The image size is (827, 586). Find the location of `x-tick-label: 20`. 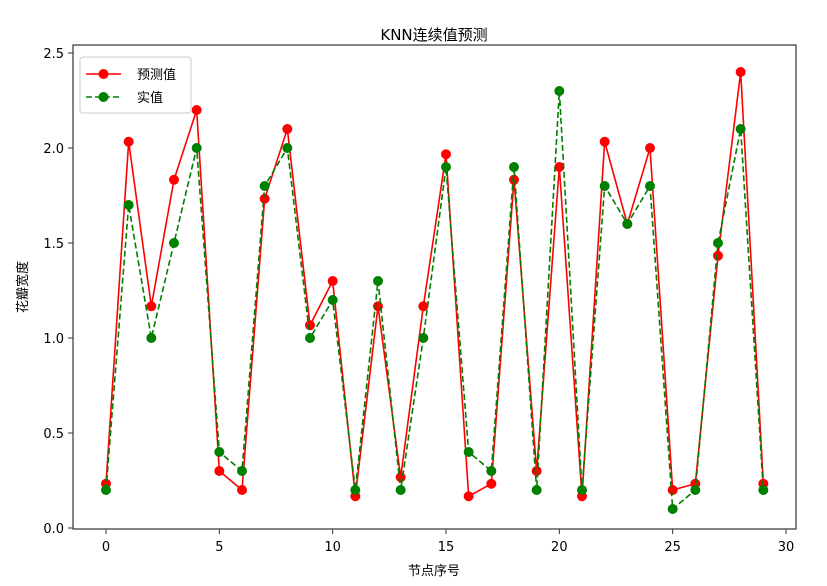

x-tick-label: 20 is located at coordinates (559, 547).